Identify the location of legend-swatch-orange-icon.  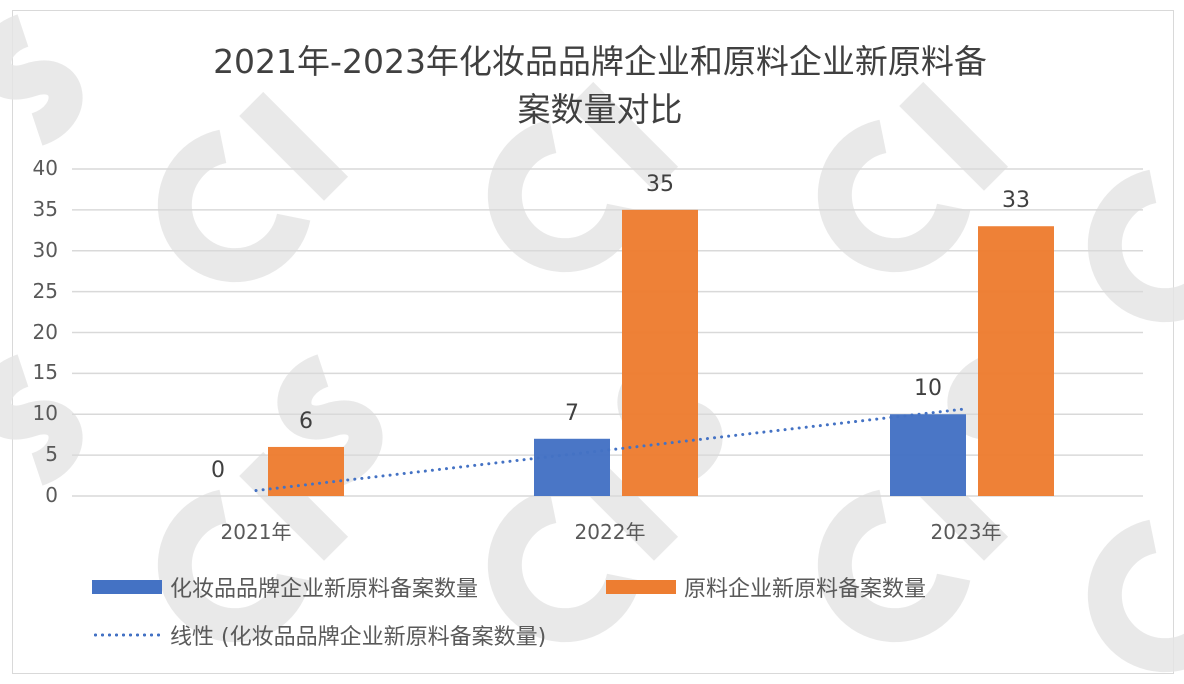
(641, 587).